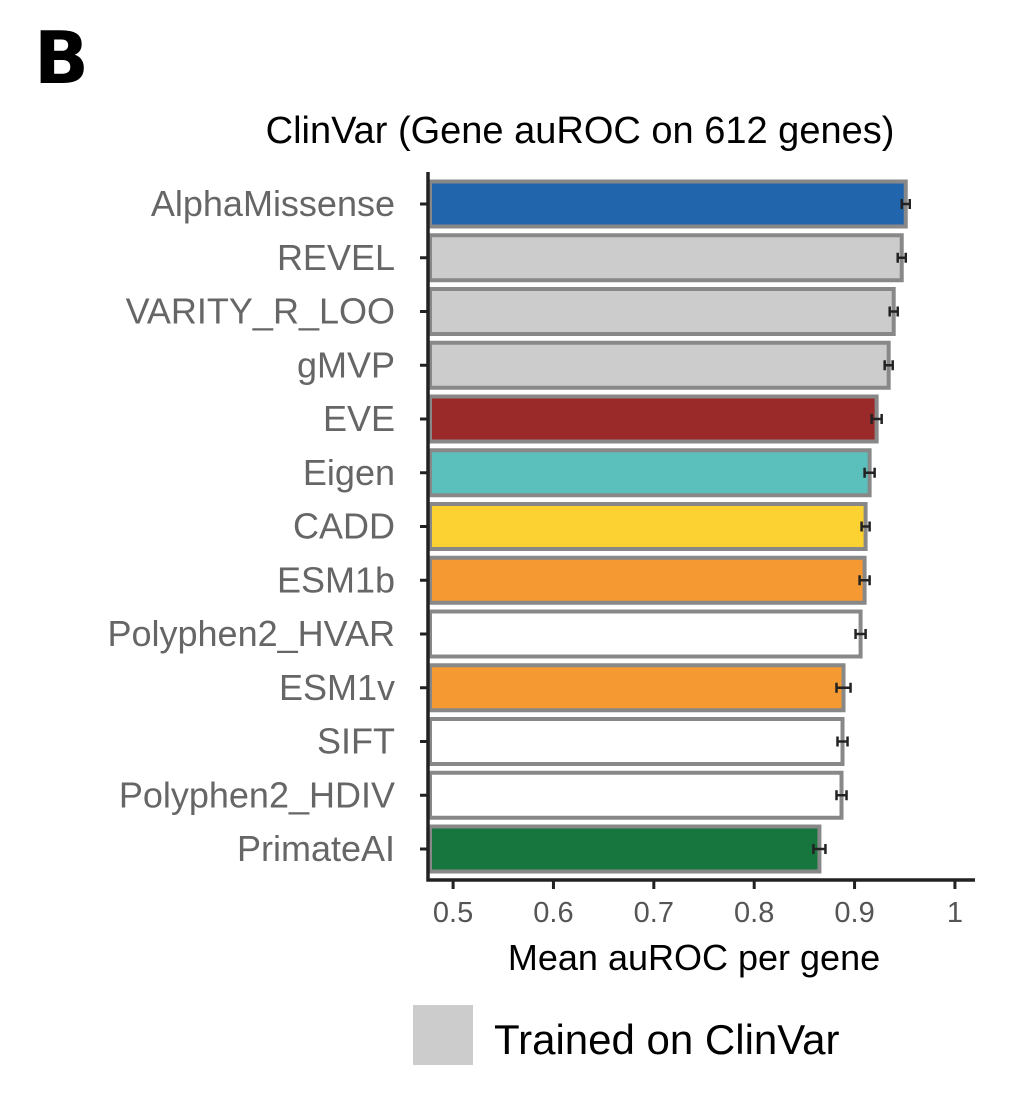  What do you see at coordinates (901, 257) in the screenshot?
I see `error-bar-revel` at bounding box center [901, 257].